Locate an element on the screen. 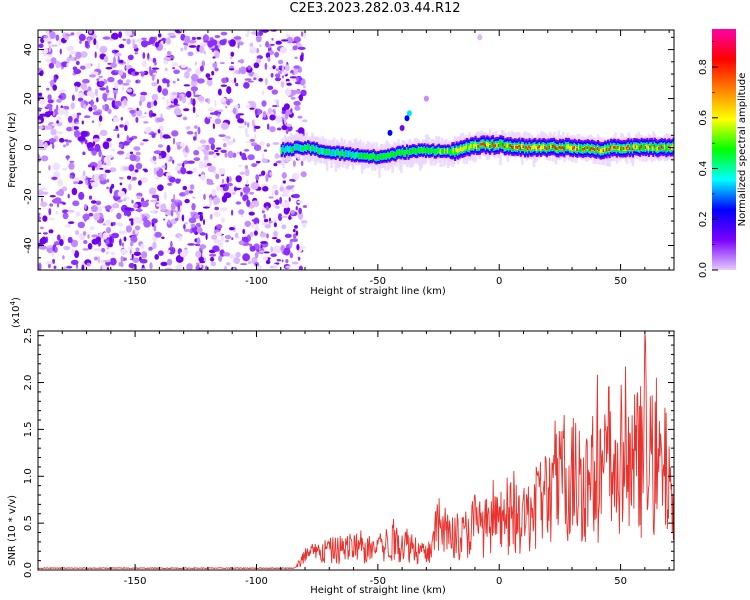 This screenshot has width=750, height=600. y-tick-label: 40 is located at coordinates (28, 49).